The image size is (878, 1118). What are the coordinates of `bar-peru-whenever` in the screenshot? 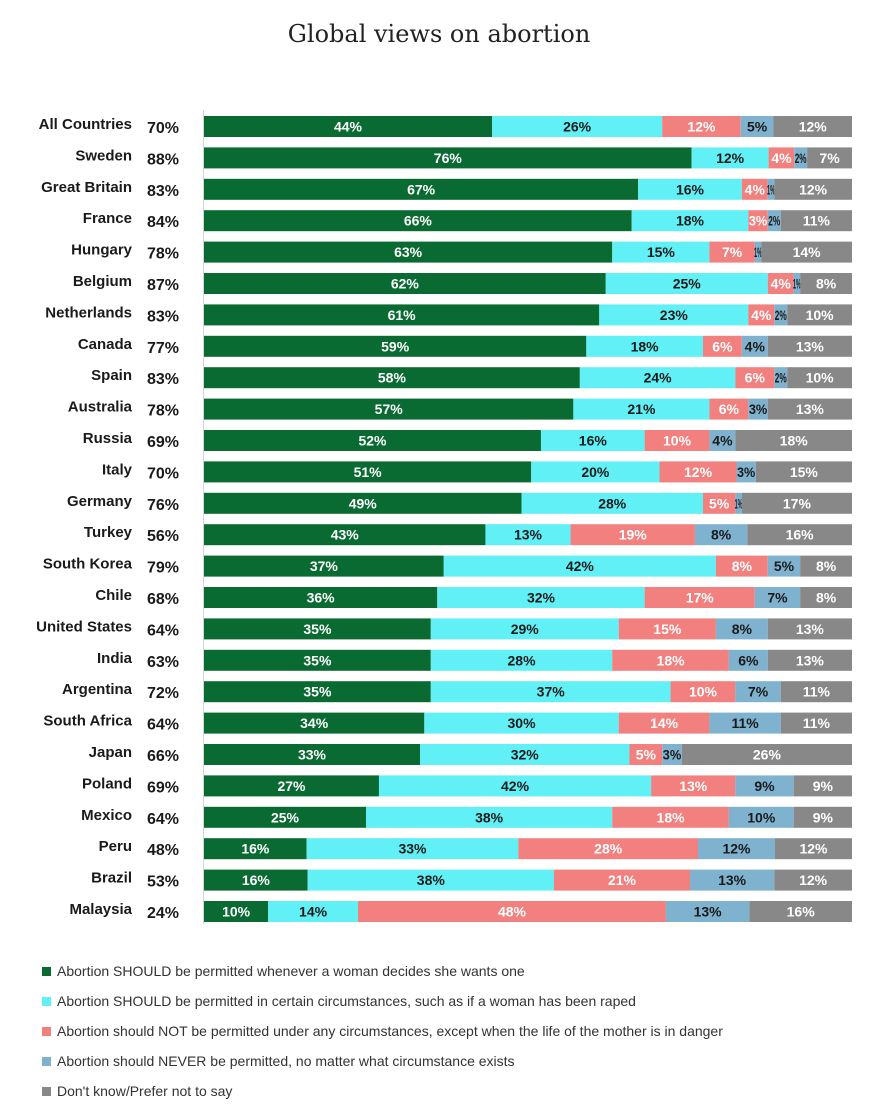 It's located at (255, 849).